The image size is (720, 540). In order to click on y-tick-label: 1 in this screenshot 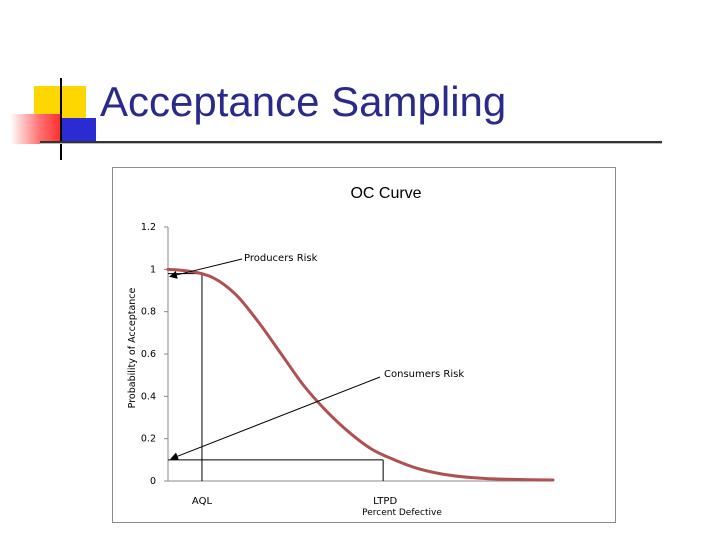, I will do `click(153, 269)`.